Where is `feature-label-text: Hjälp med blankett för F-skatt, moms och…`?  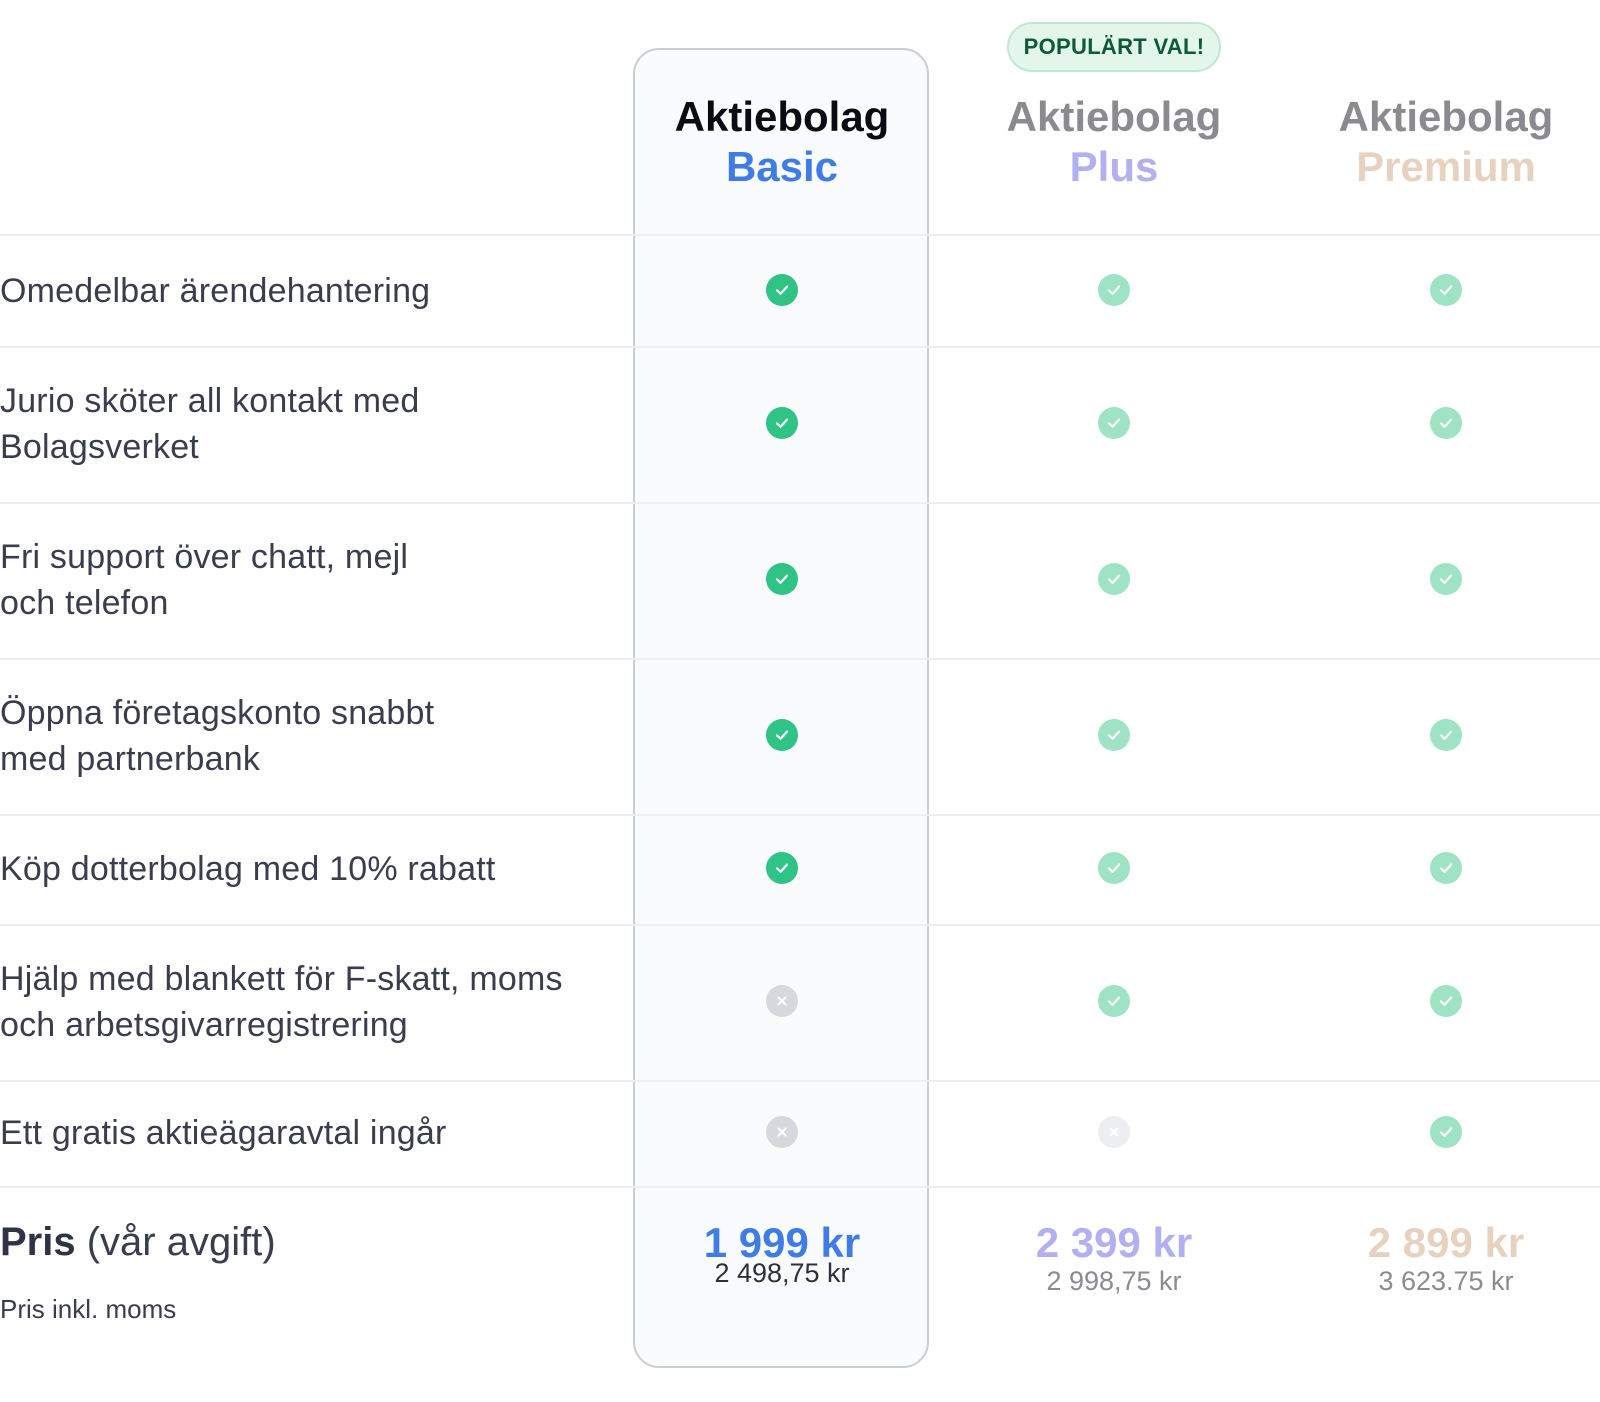 feature-label-text: Hjälp med blankett för F-skatt, moms och… is located at coordinates (281, 1002).